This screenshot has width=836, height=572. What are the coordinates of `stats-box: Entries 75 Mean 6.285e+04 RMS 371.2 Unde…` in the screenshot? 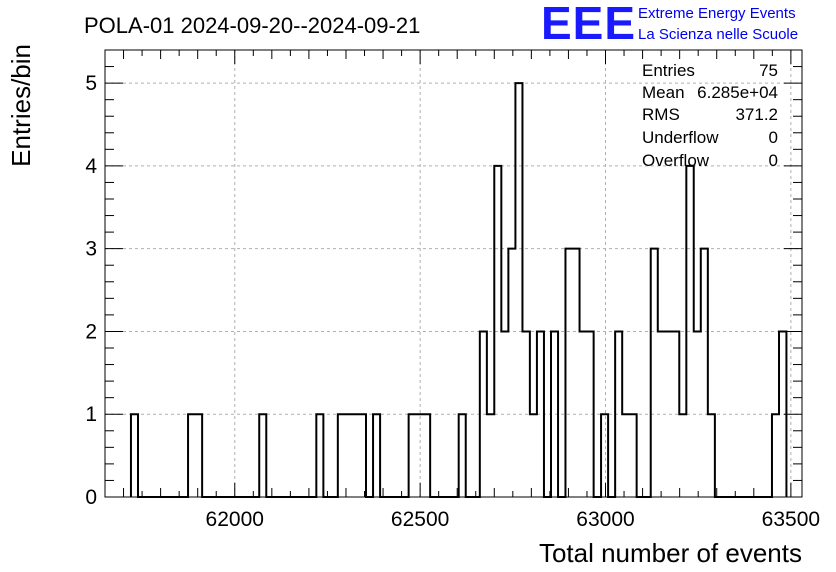 It's located at (710, 115).